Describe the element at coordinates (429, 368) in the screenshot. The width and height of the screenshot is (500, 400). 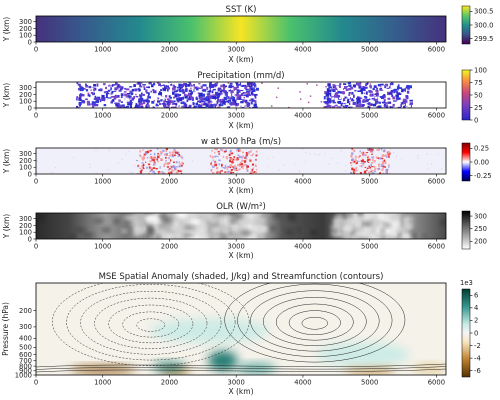
I see `anomaly-blob` at that location.